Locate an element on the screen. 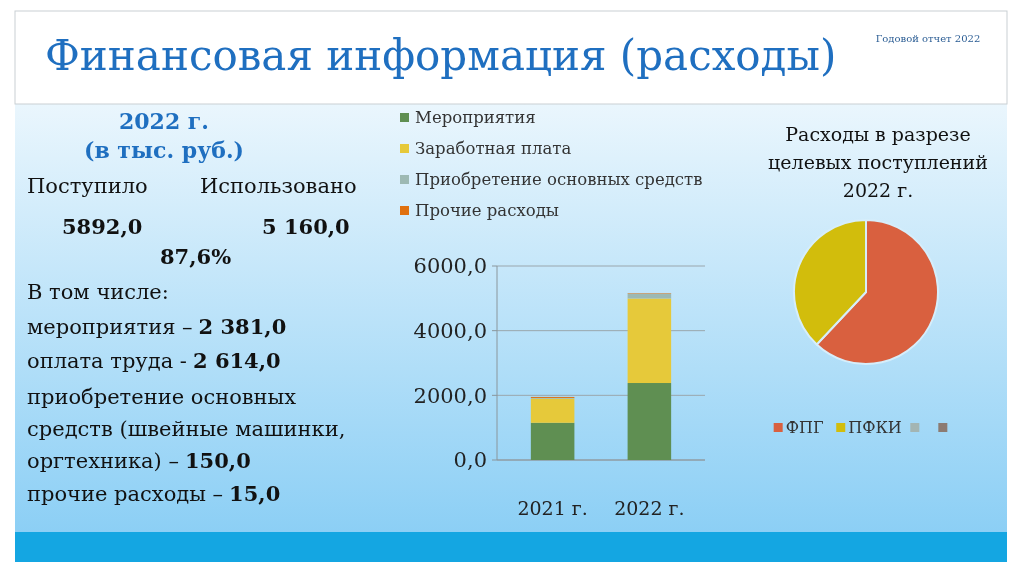 The height and width of the screenshot is (576, 1024). text: 15,0 is located at coordinates (255, 493).